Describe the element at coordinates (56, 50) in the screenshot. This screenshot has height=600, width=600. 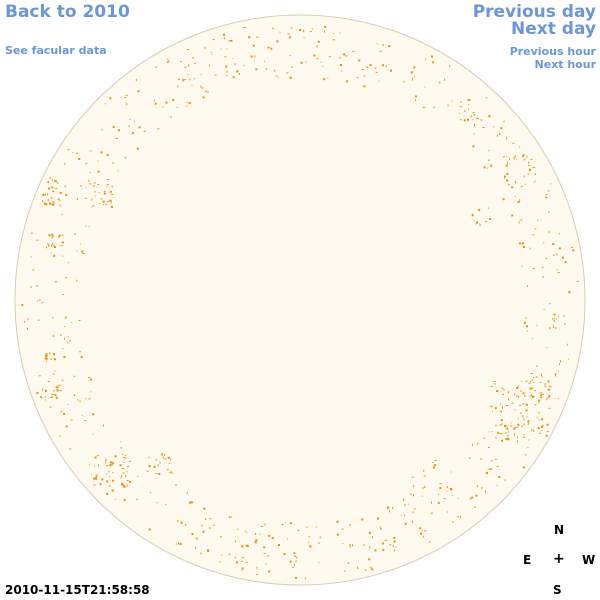
I see `see-facular-data-link: See facular data` at that location.